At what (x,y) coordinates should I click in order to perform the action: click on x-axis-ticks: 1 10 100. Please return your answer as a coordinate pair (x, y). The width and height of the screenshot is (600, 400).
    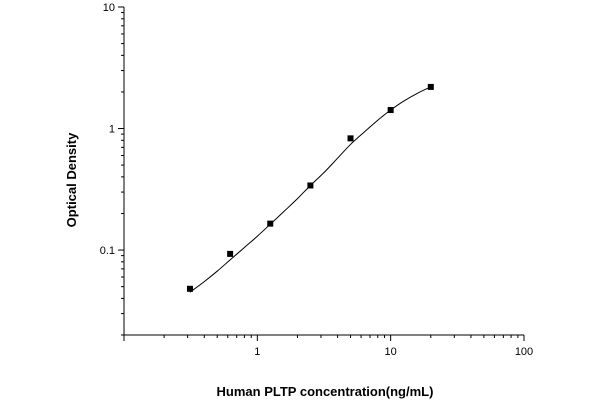
    Looking at the image, I should click on (328, 346).